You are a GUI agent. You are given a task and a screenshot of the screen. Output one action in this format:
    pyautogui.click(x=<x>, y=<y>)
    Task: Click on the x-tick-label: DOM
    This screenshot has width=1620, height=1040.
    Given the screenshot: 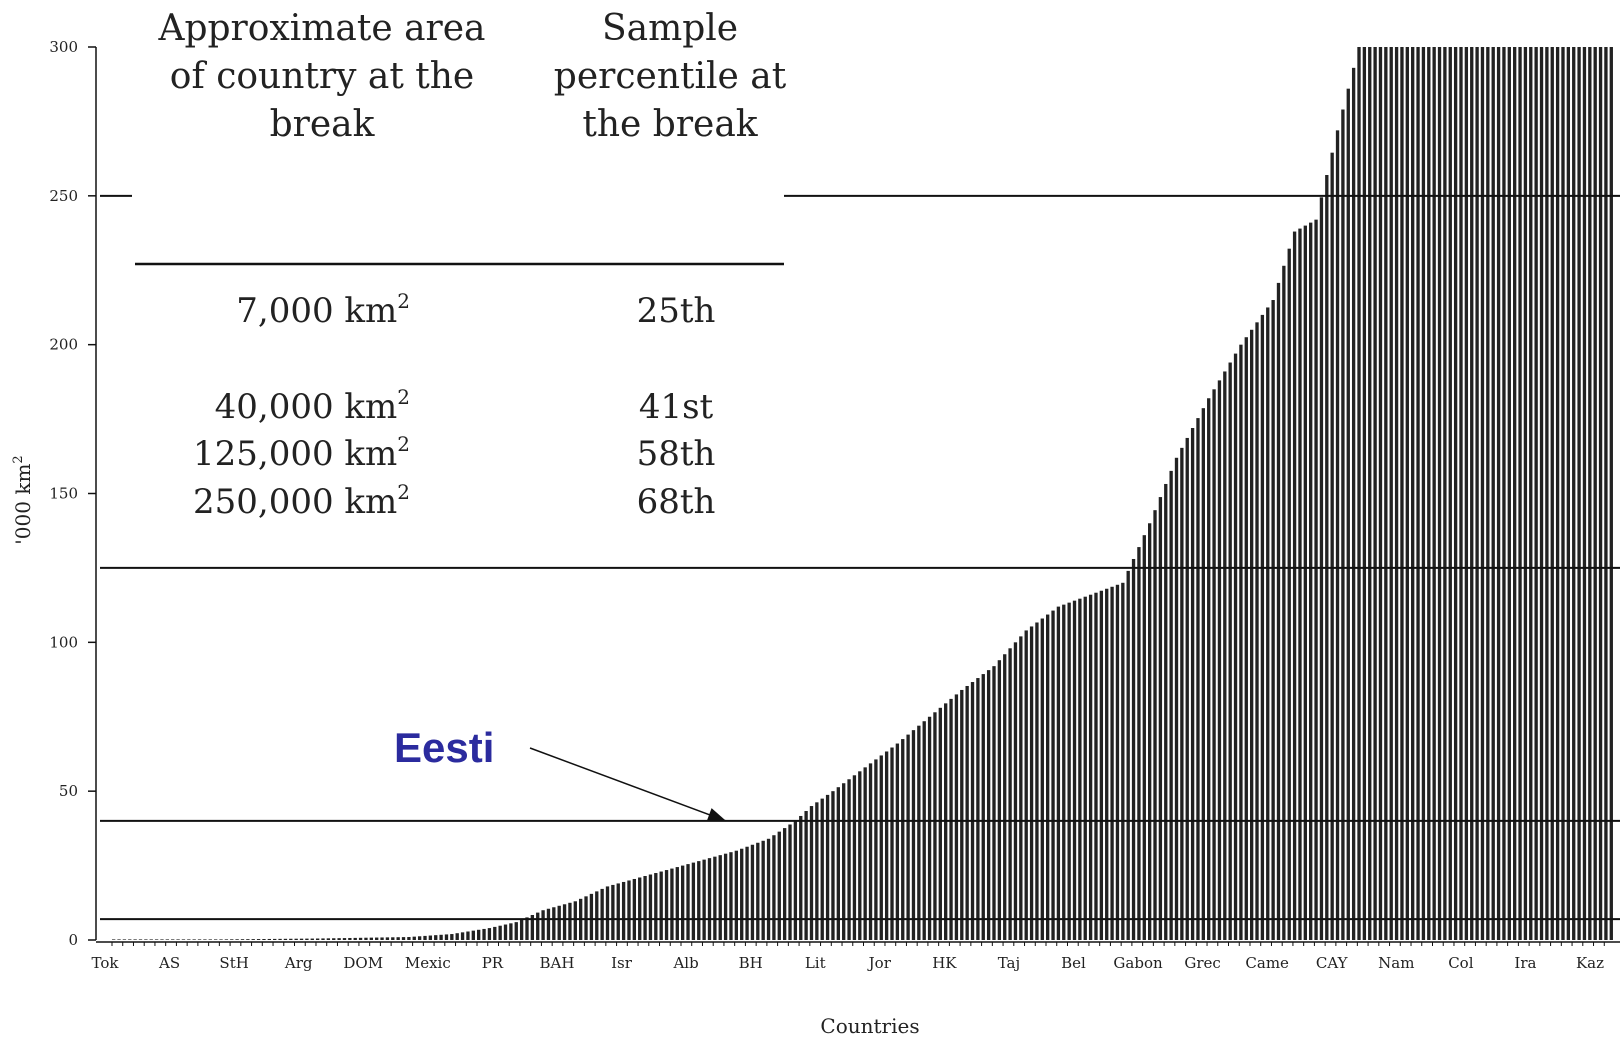 What is the action you would take?
    pyautogui.click(x=363, y=963)
    